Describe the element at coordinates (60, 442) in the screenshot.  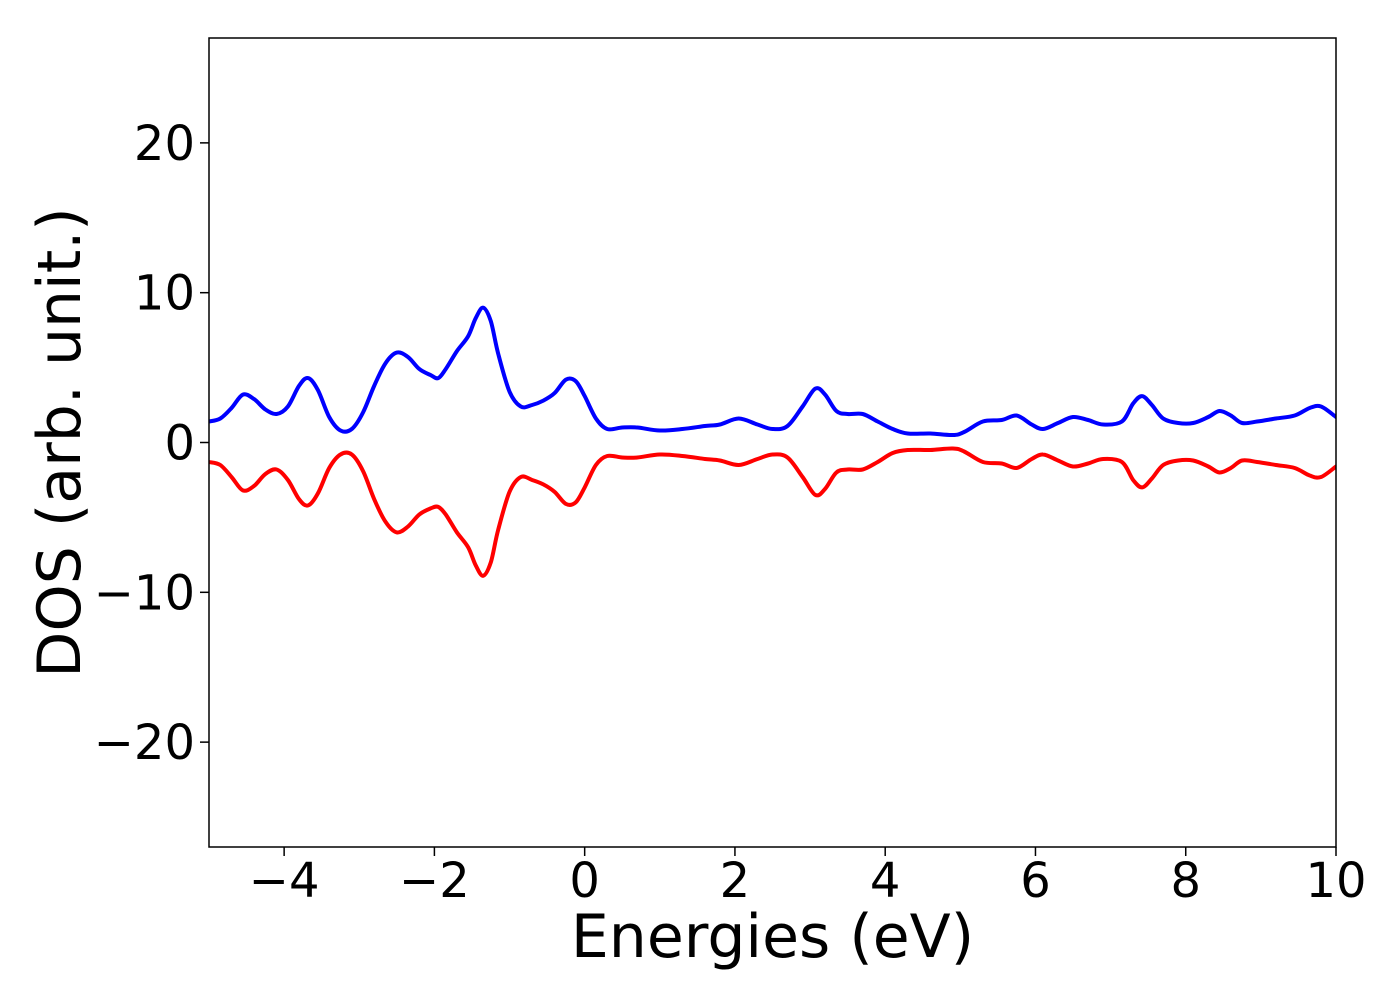
I see `y-axis-label: DOS (arb. unit.)` at that location.